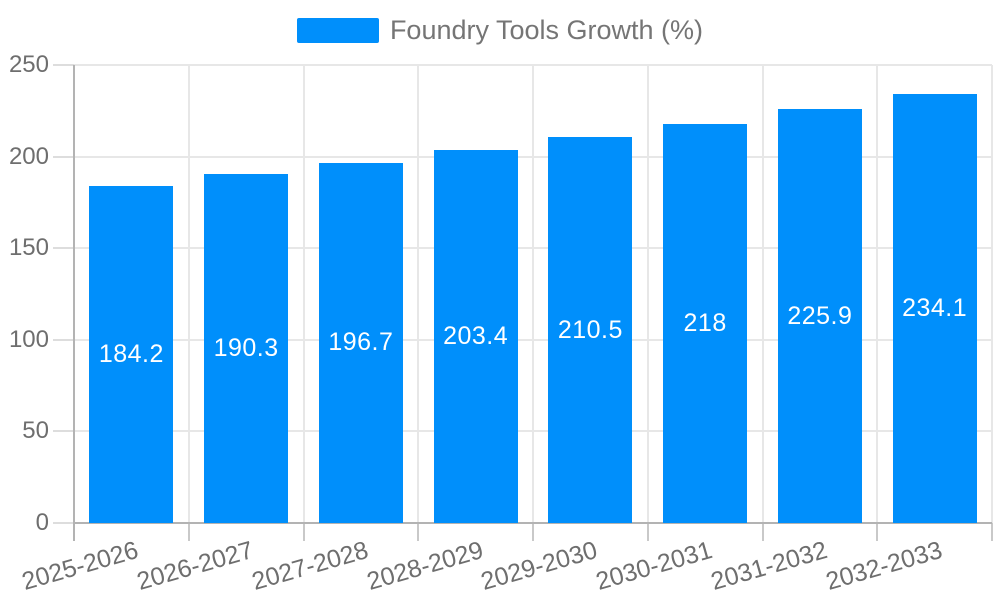  I want to click on bar: 196.7, so click(360, 342).